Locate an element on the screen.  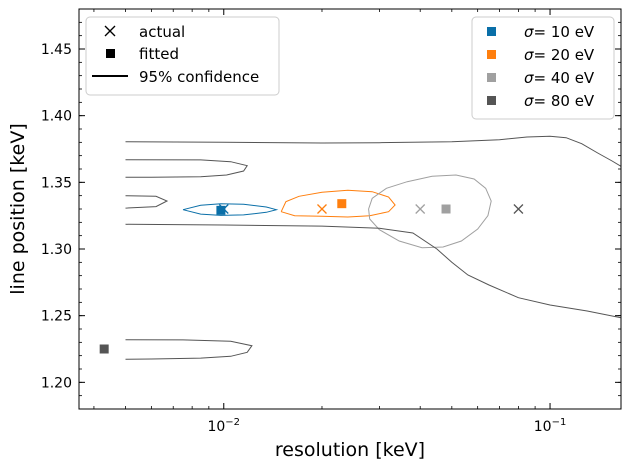
legend-label-sigma-40: σ= 40 eV is located at coordinates (559, 78).